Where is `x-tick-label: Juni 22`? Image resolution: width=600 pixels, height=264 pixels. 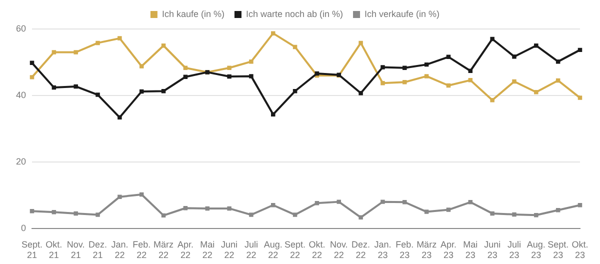 x-tick-label: Juni 22 is located at coordinates (229, 249).